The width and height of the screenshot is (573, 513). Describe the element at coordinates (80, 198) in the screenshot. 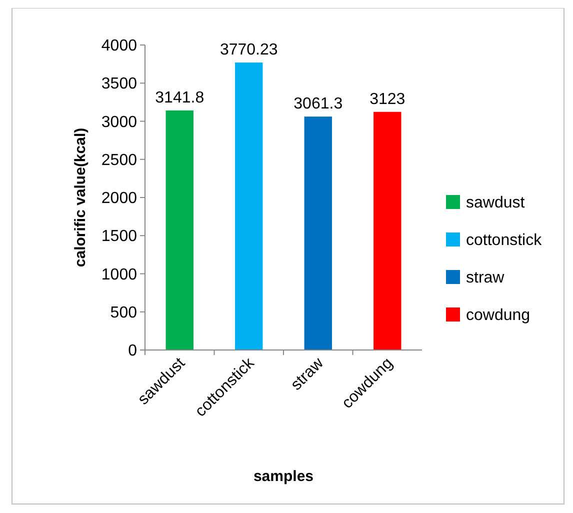

I see `y-axis-title: calorific value(kcal)` at that location.